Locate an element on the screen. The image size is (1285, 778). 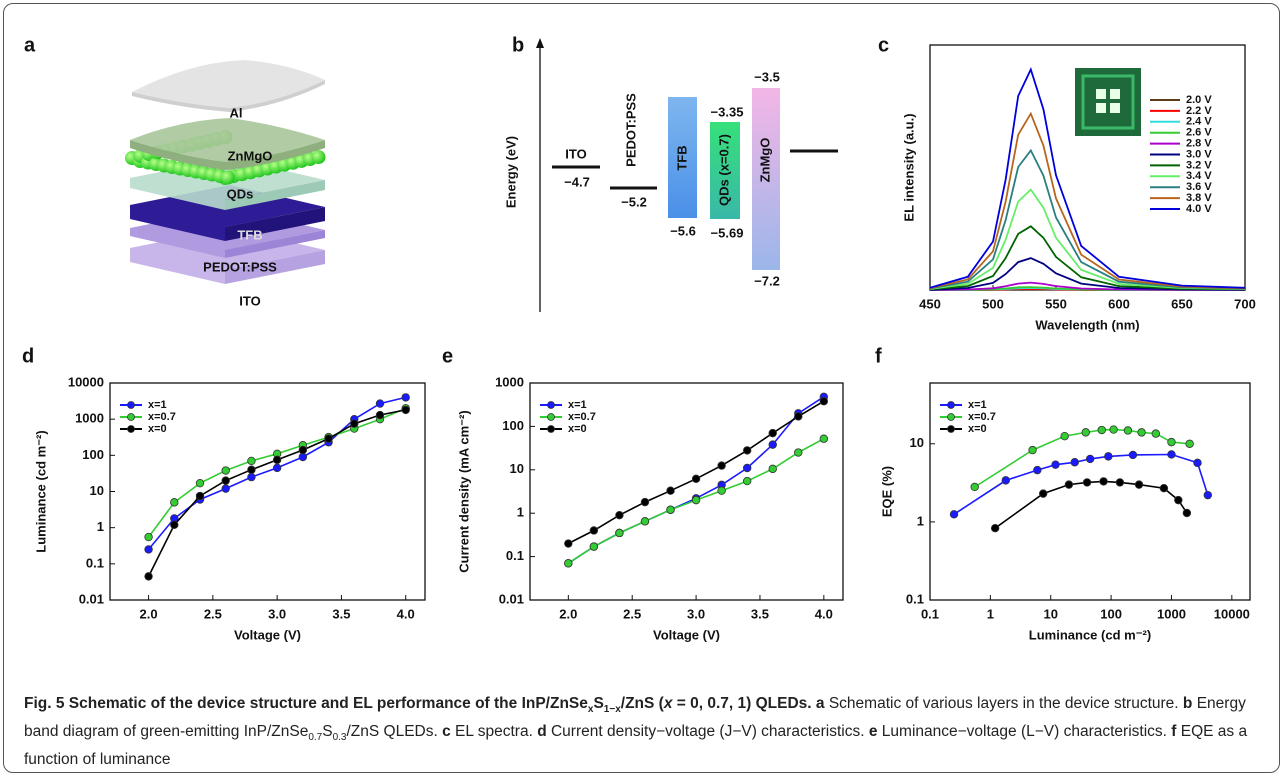
x-tick-label: 10000 is located at coordinates (1232, 613).